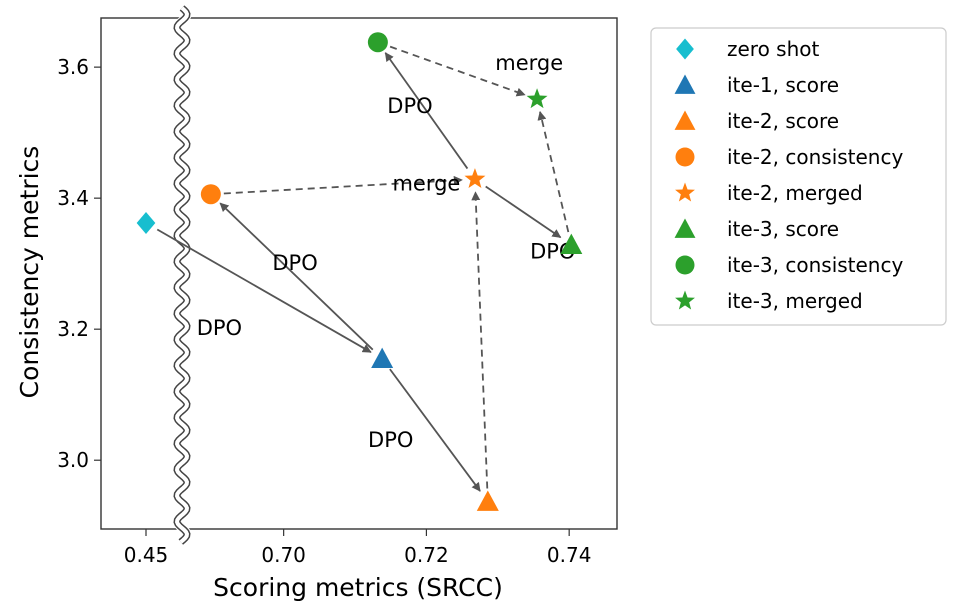 This screenshot has width=959, height=615. I want to click on legend-label: ite-2, consistency, so click(815, 157).